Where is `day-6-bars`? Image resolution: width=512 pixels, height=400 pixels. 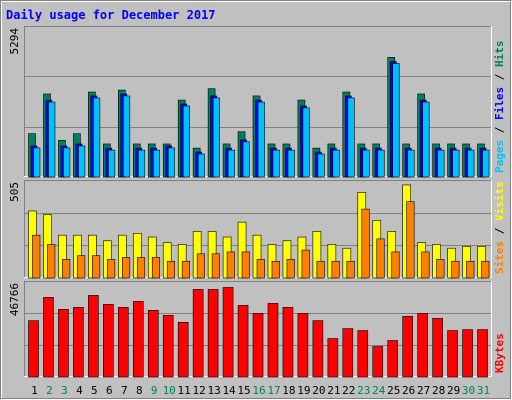
day-6-bars is located at coordinates (109, 259).